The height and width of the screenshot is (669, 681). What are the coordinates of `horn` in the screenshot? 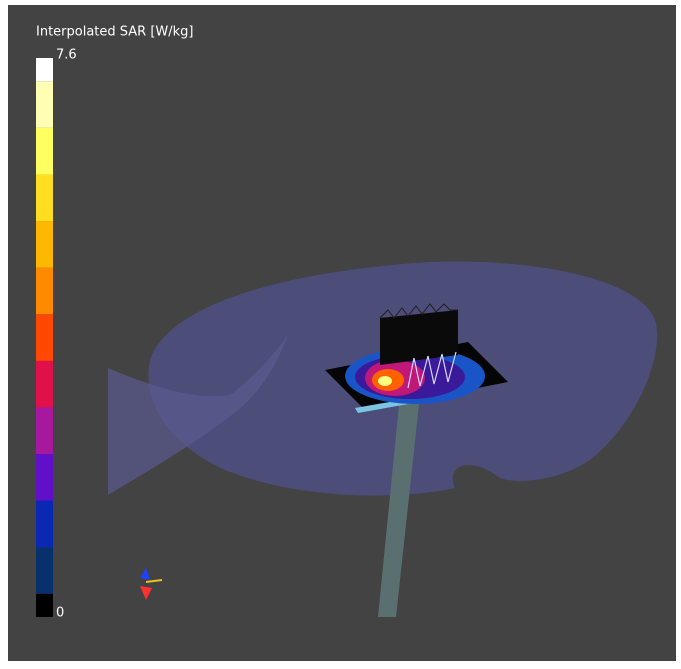 It's located at (198, 415).